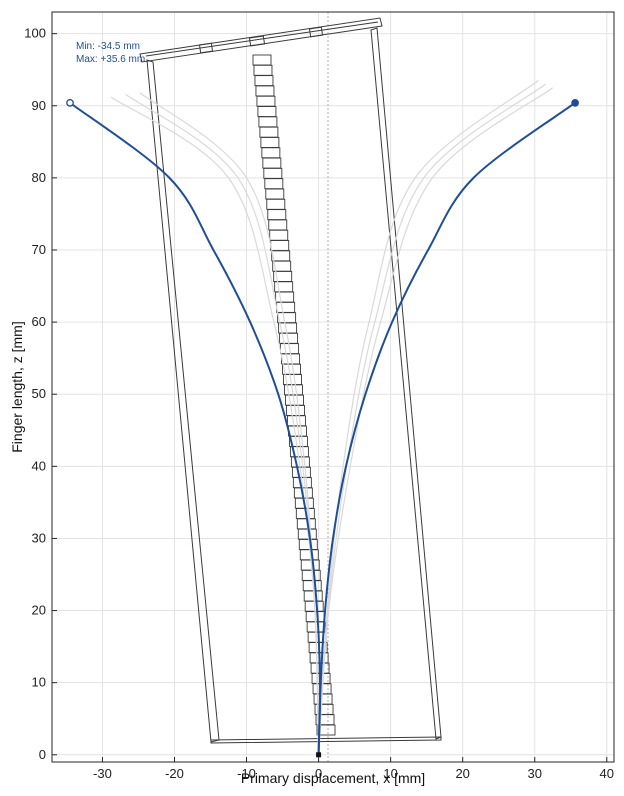  Describe the element at coordinates (39, 537) in the screenshot. I see `y-tick-label: 30` at that location.